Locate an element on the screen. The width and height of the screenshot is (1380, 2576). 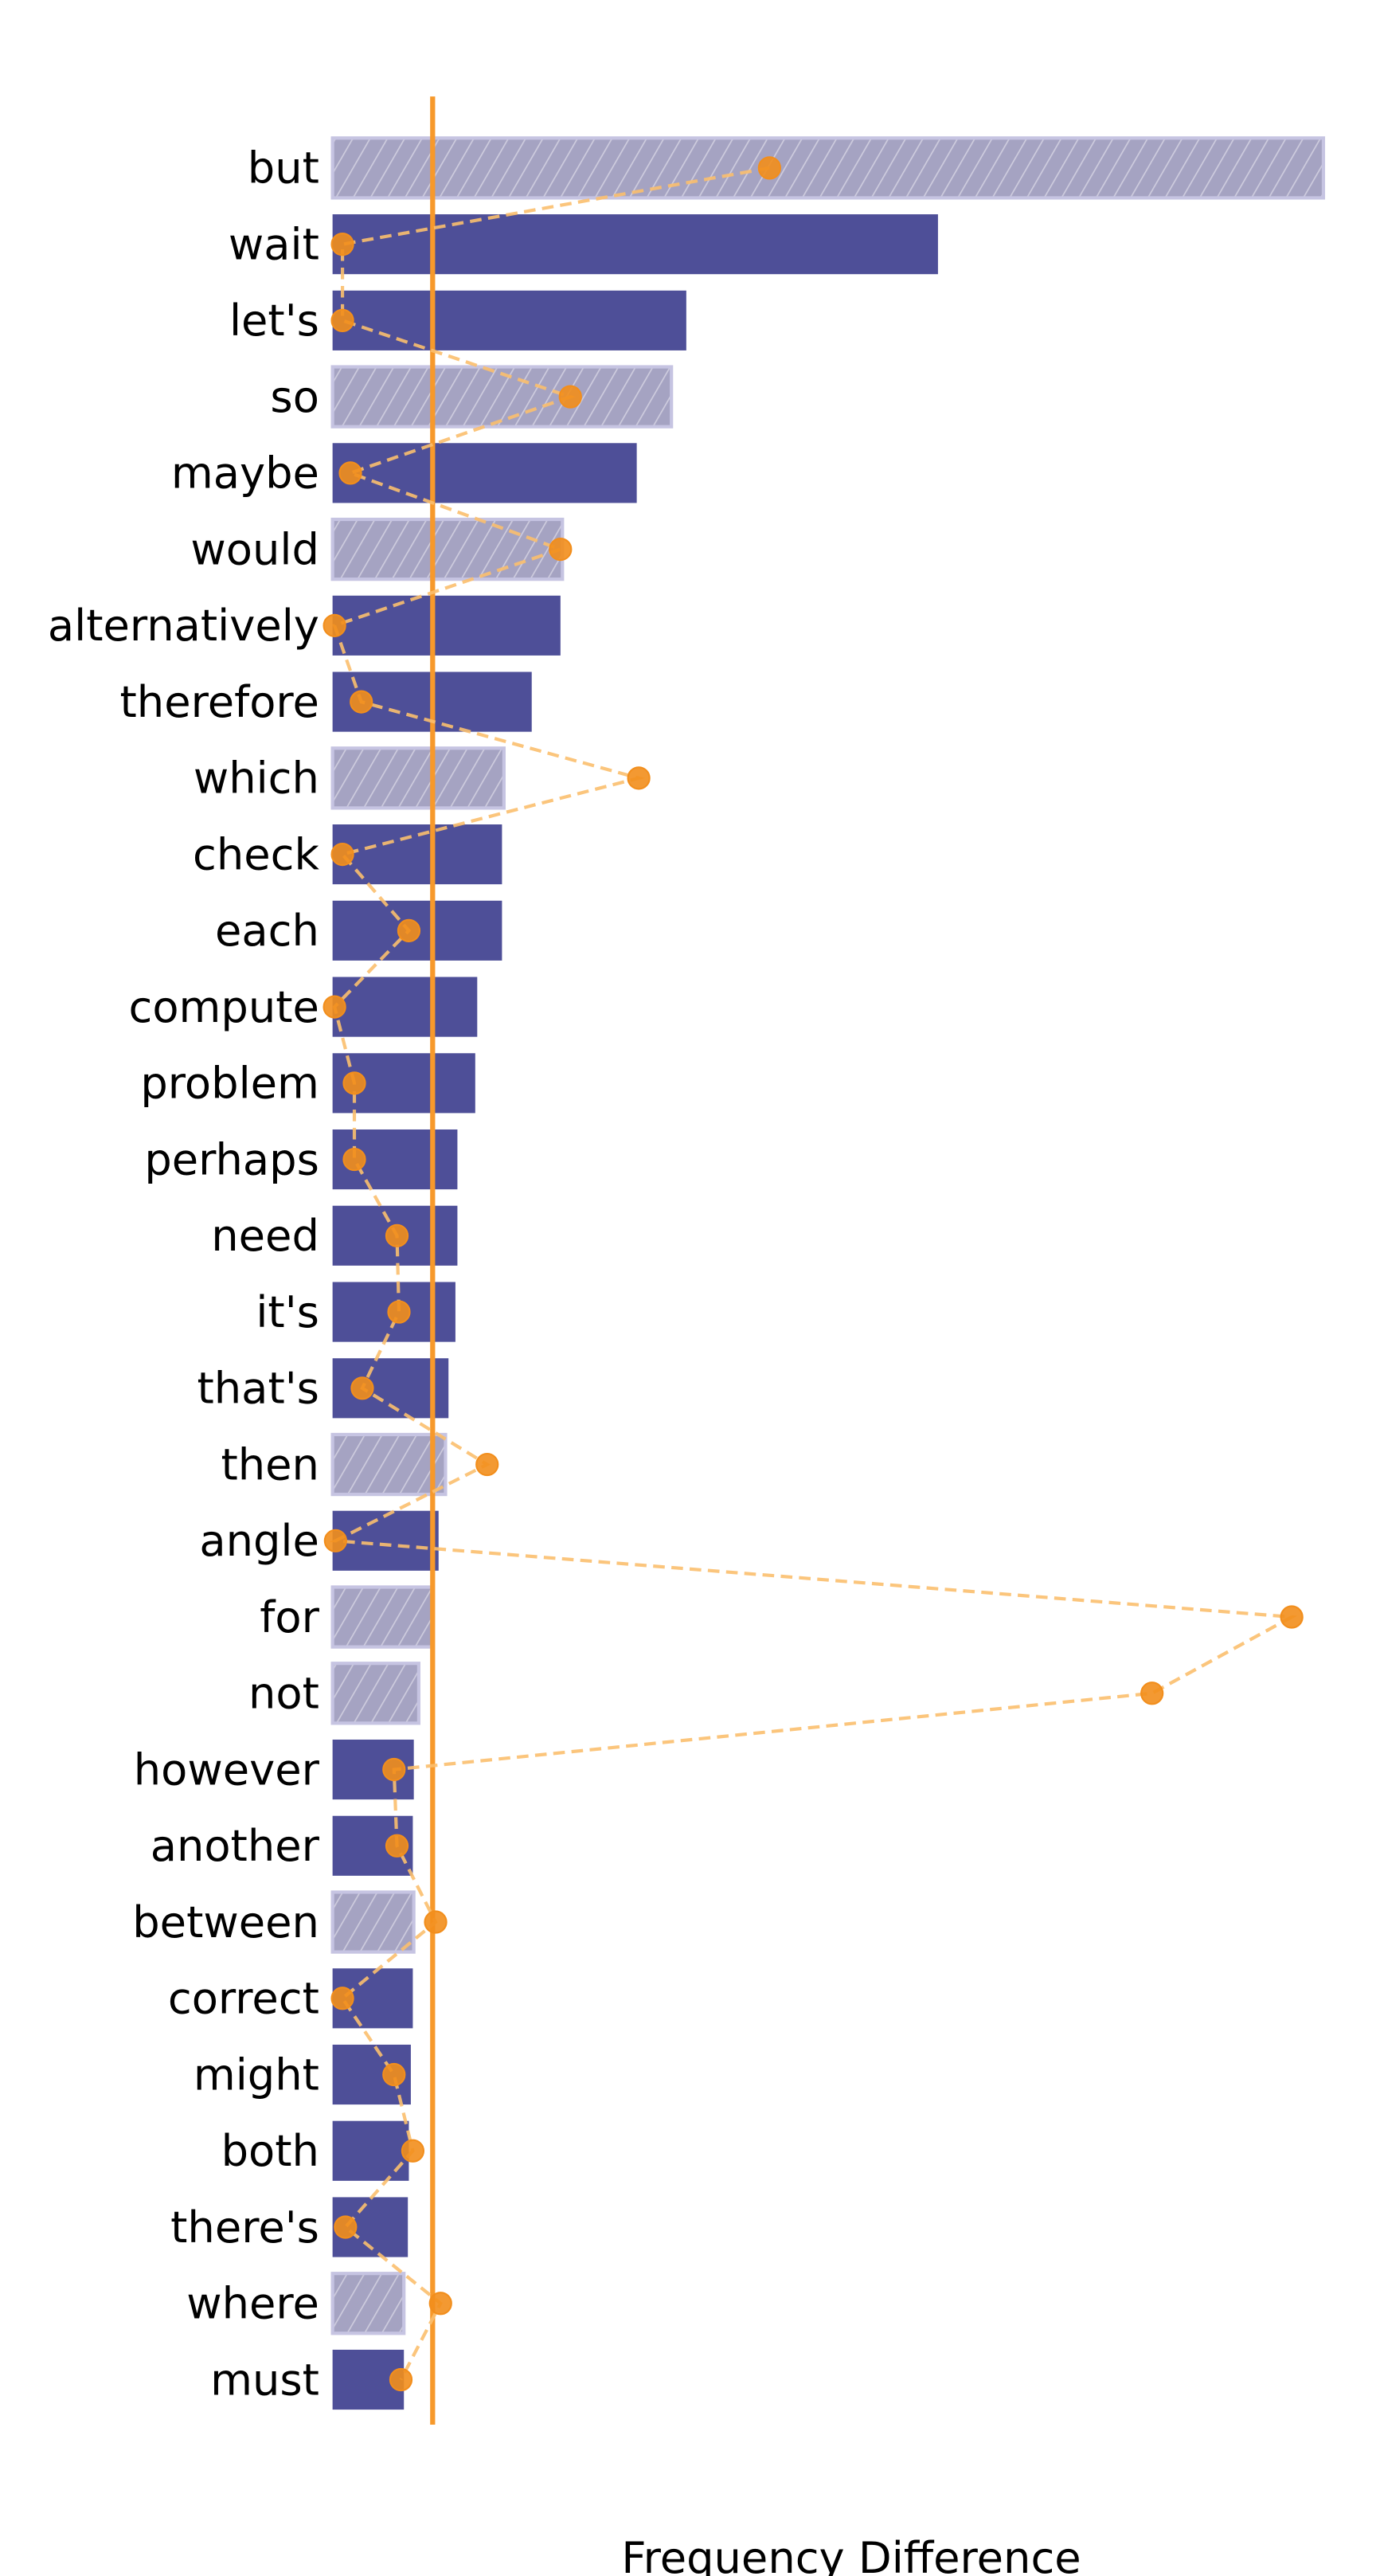
category-label: angle is located at coordinates (259, 1541).